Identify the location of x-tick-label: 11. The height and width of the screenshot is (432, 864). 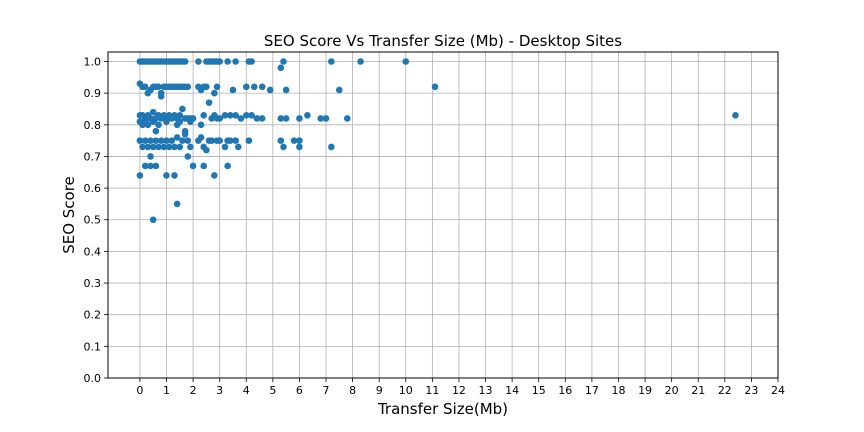
(432, 390).